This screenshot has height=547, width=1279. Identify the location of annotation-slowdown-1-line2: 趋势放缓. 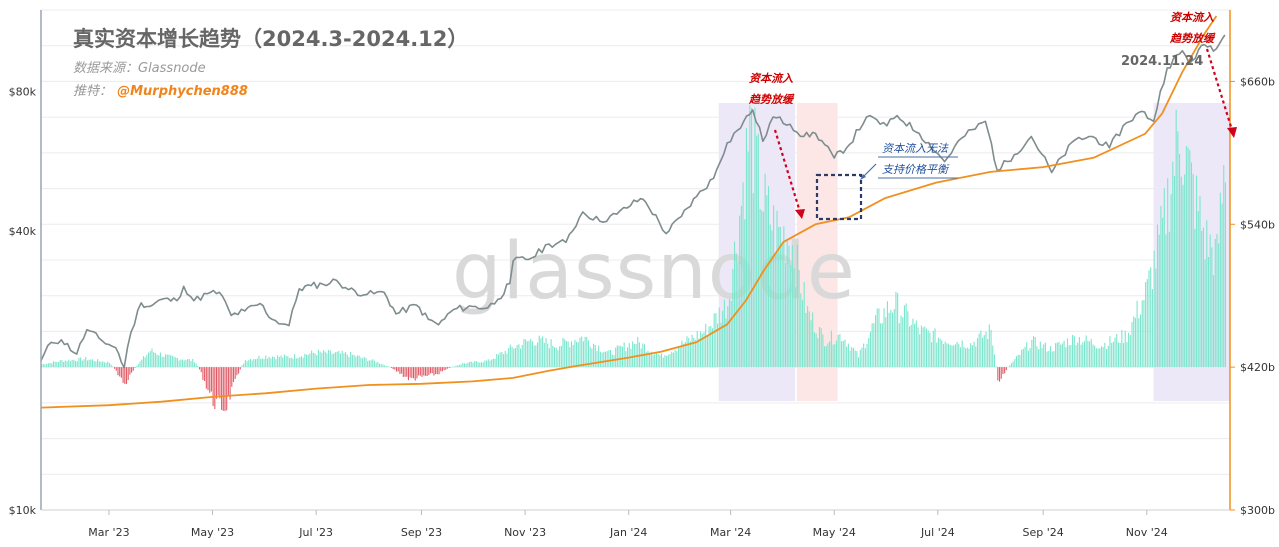
(771, 99).